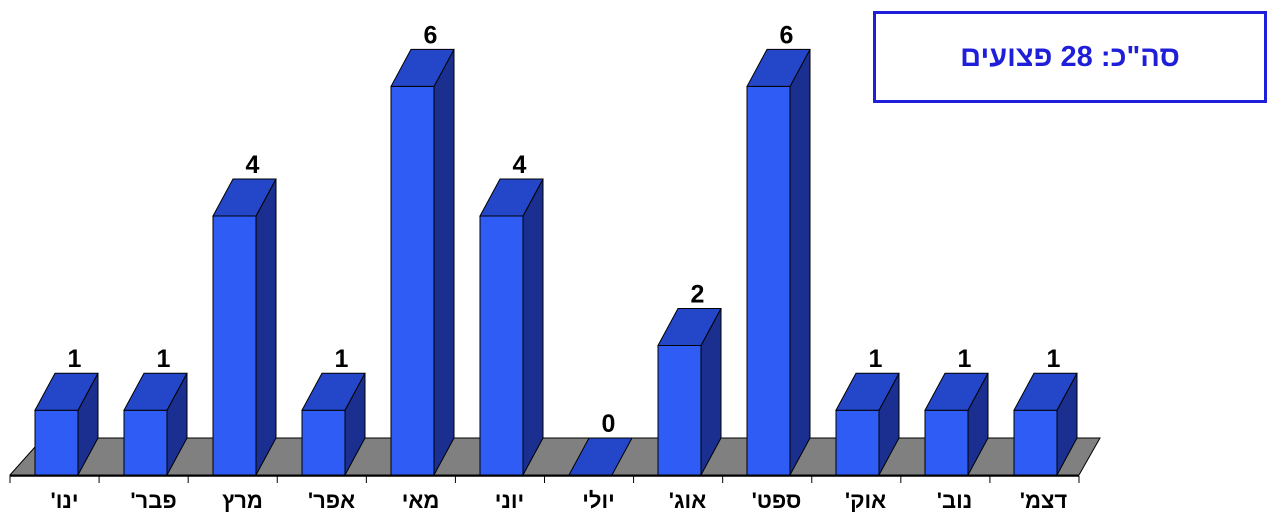  Describe the element at coordinates (331, 500) in the screenshot. I see `x-tick-label: אפר'` at that location.